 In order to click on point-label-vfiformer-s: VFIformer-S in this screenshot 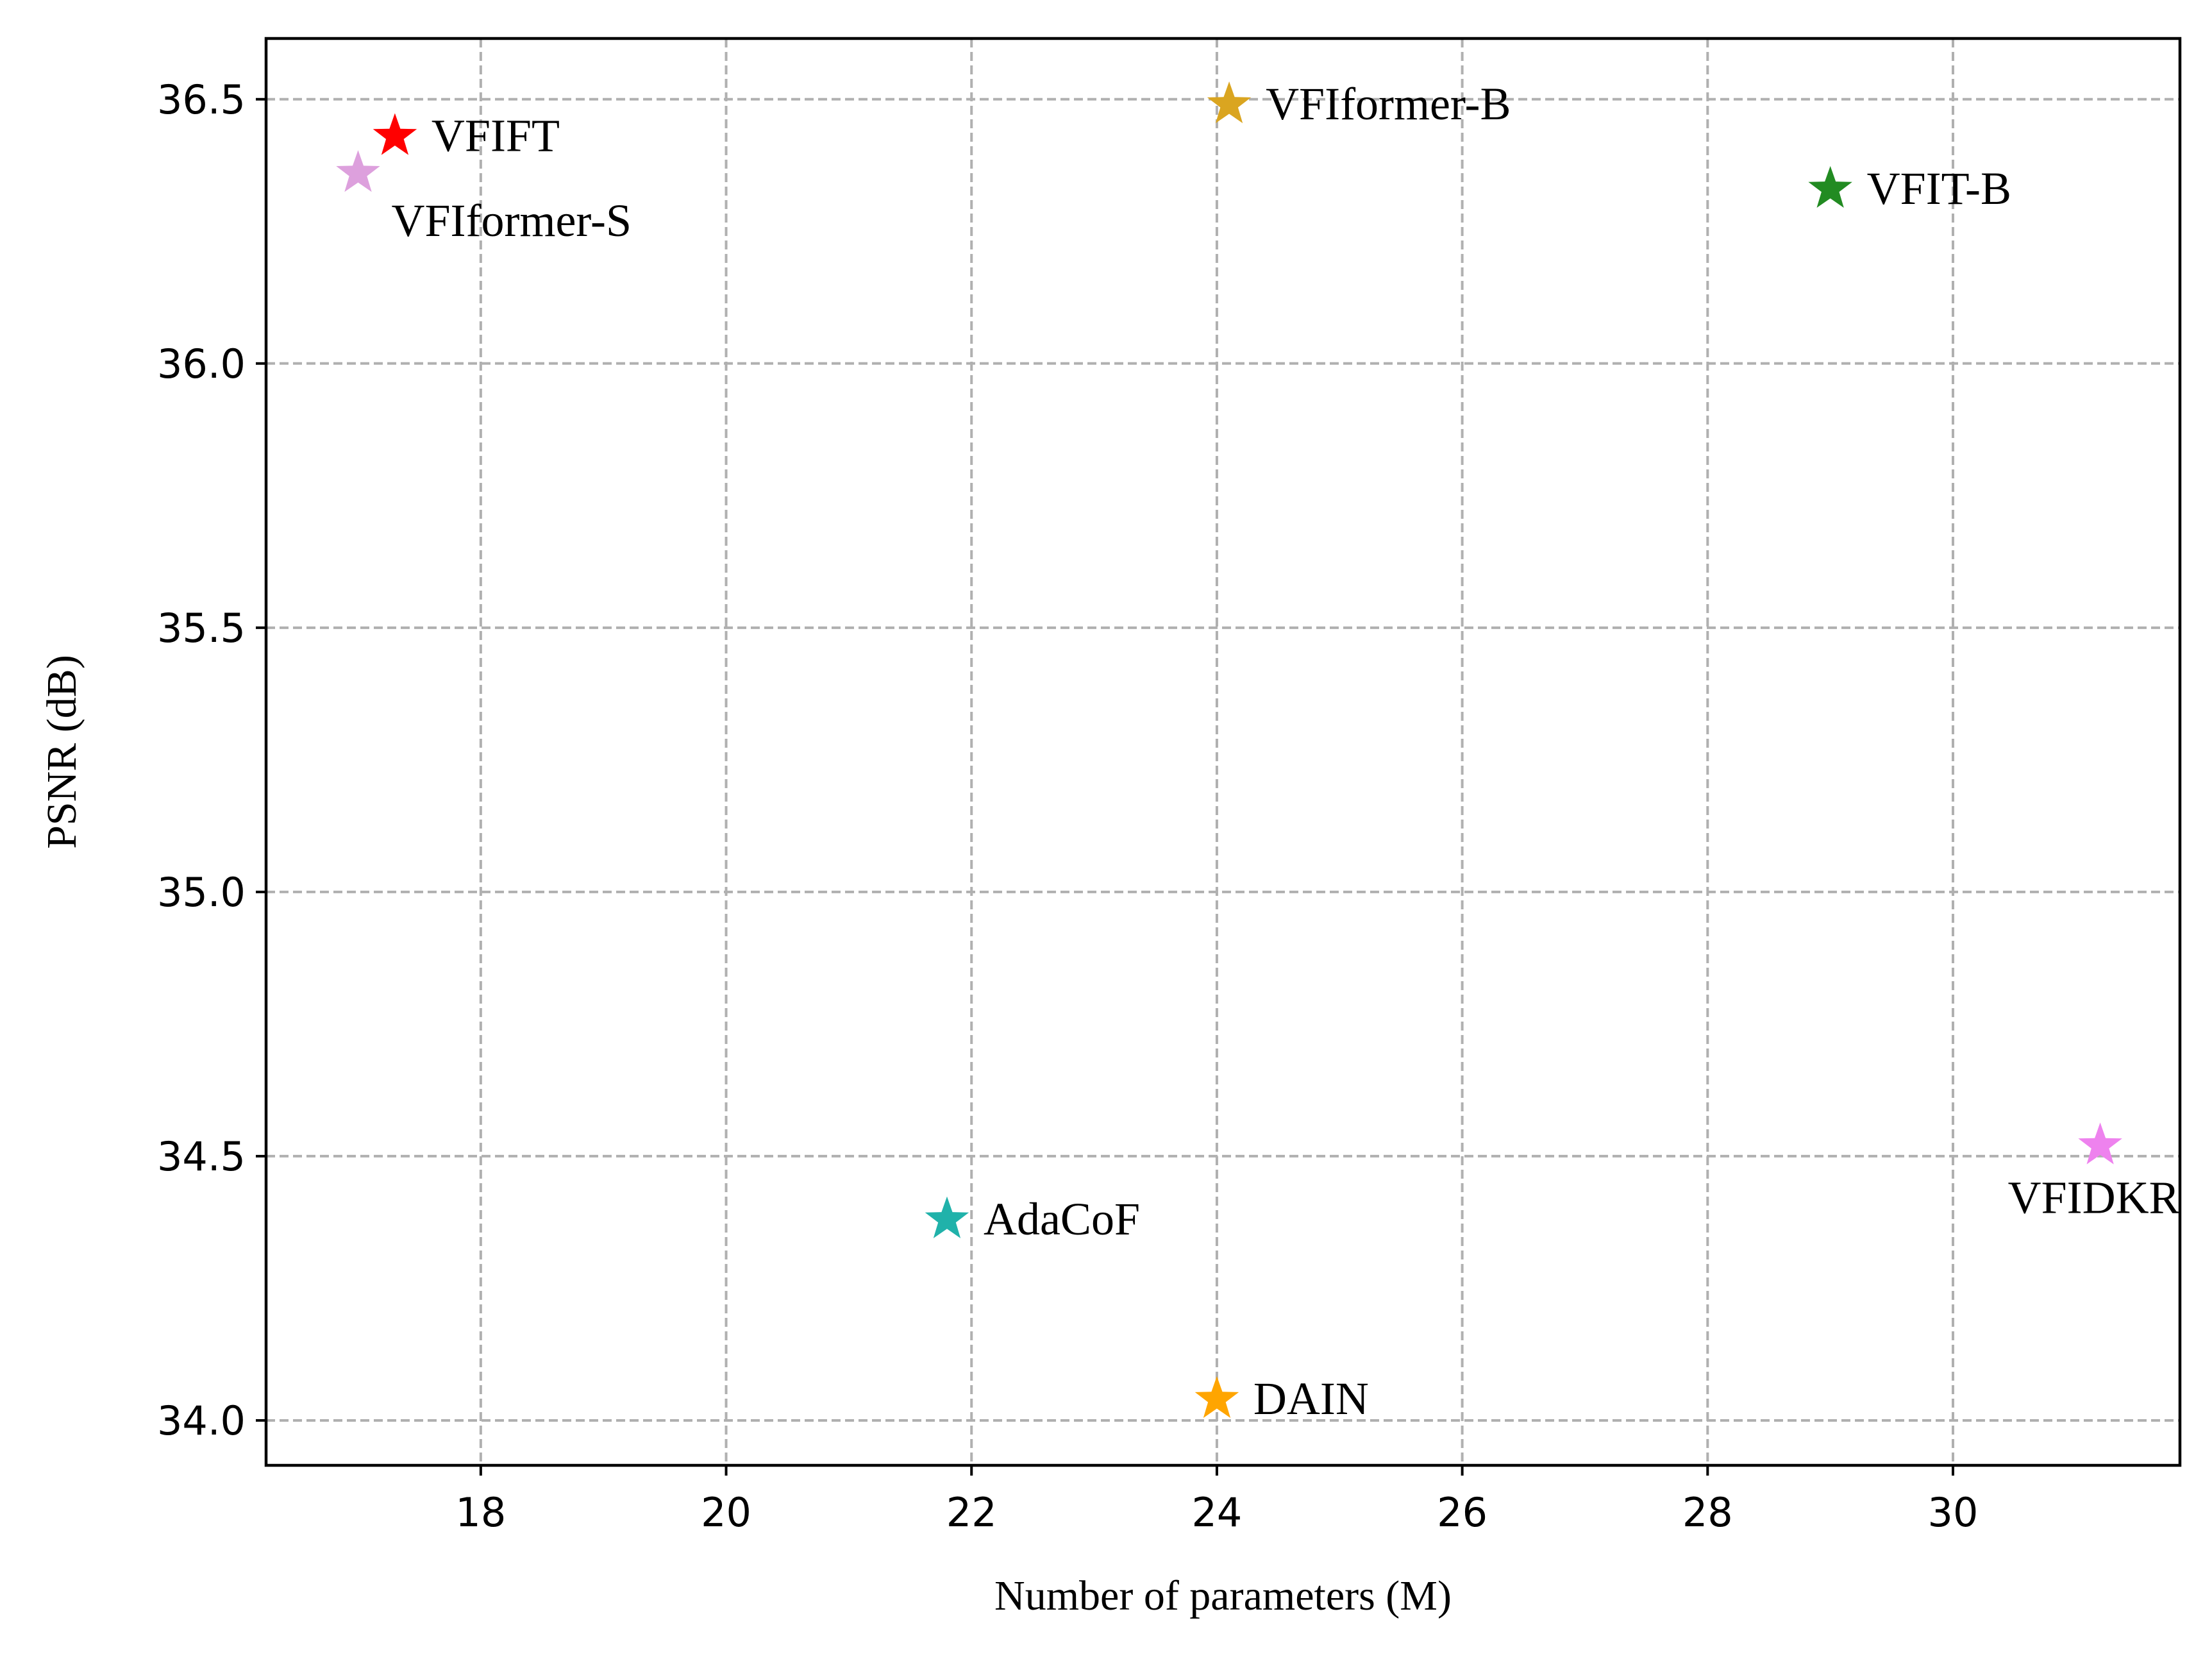, I will do `click(512, 220)`.